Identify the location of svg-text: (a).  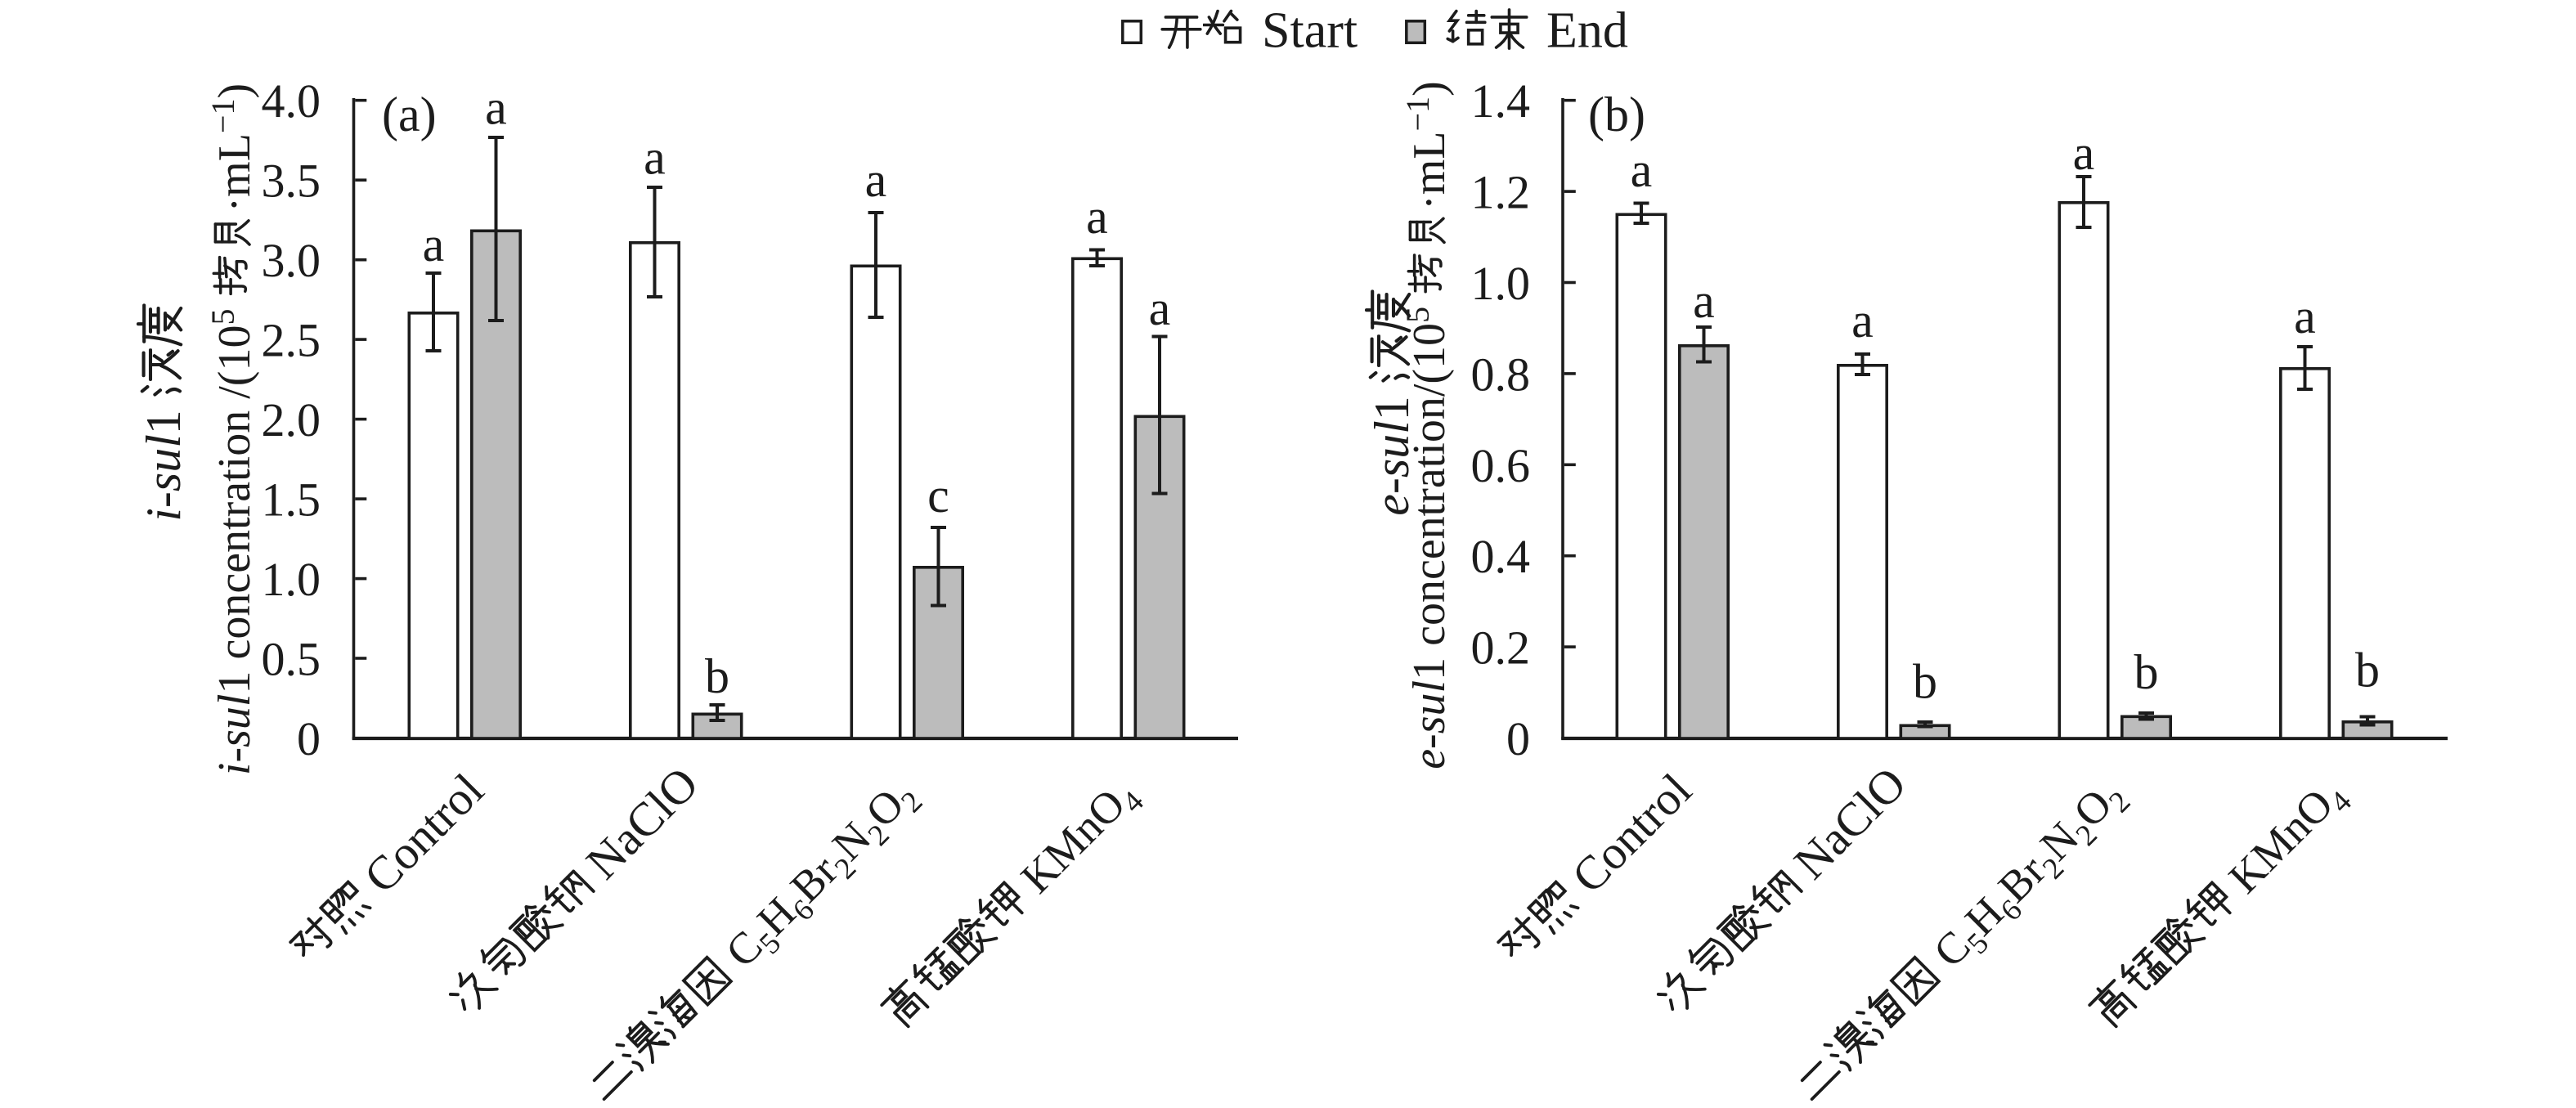
(409, 114).